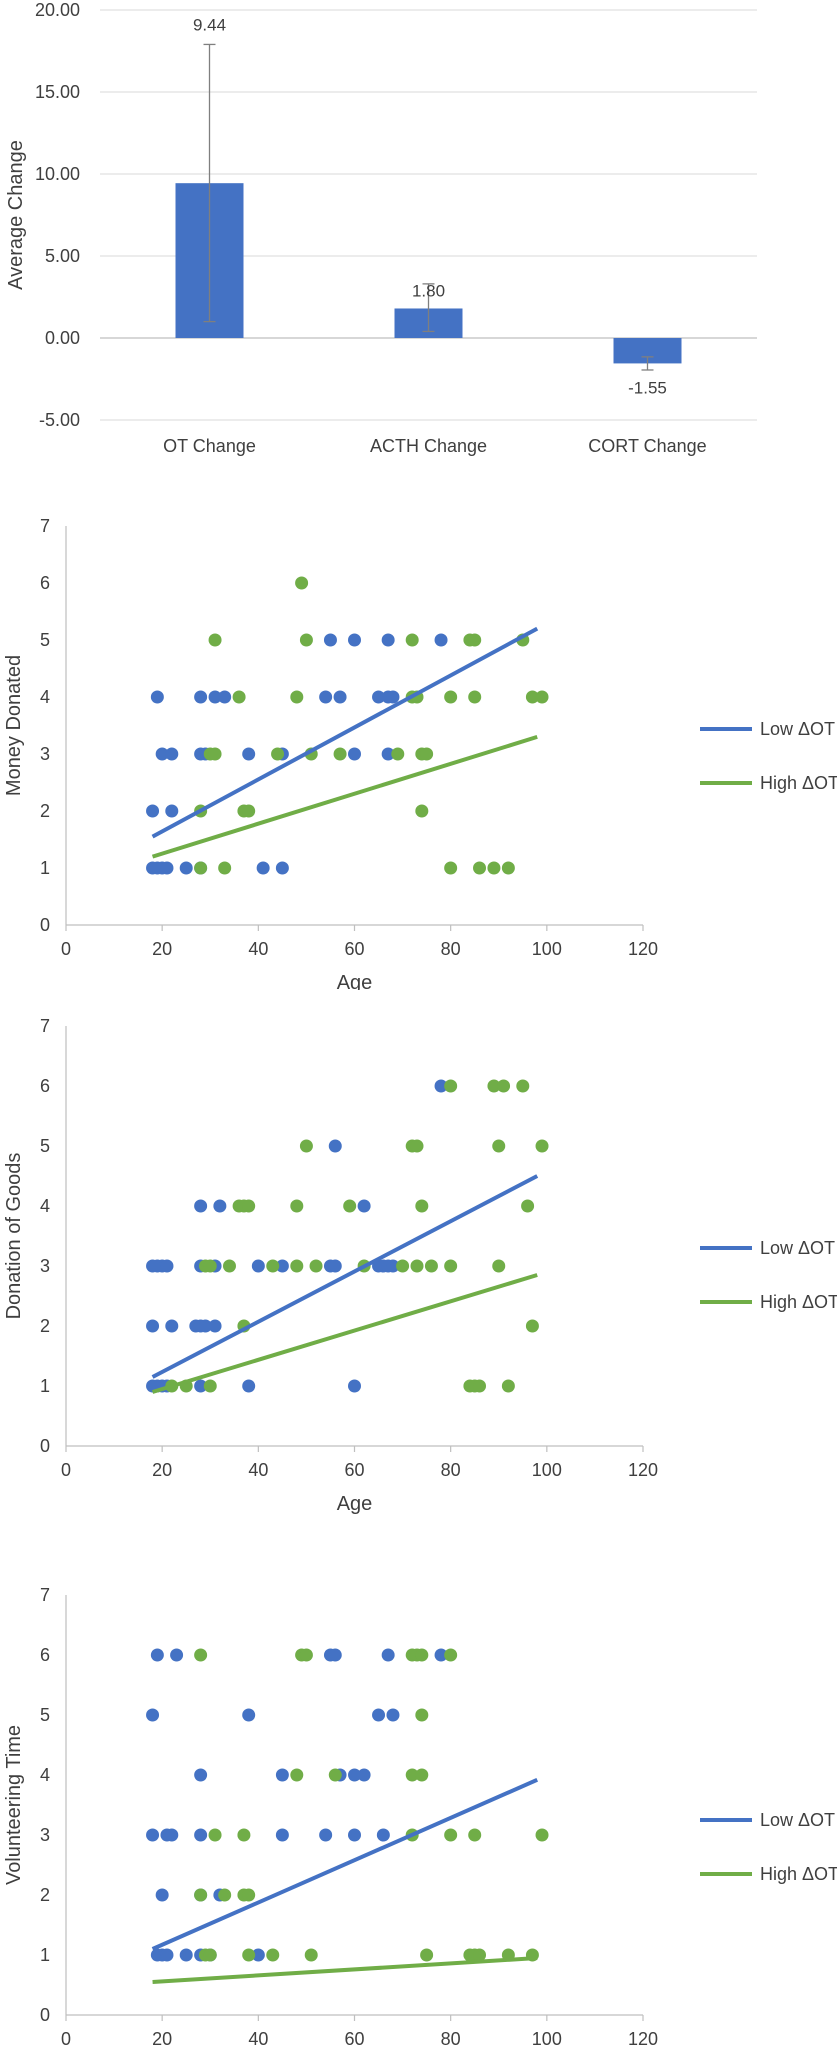 This screenshot has width=837, height=2063. Describe the element at coordinates (428, 446) in the screenshot. I see `x-category-label: ACTH Change` at that location.